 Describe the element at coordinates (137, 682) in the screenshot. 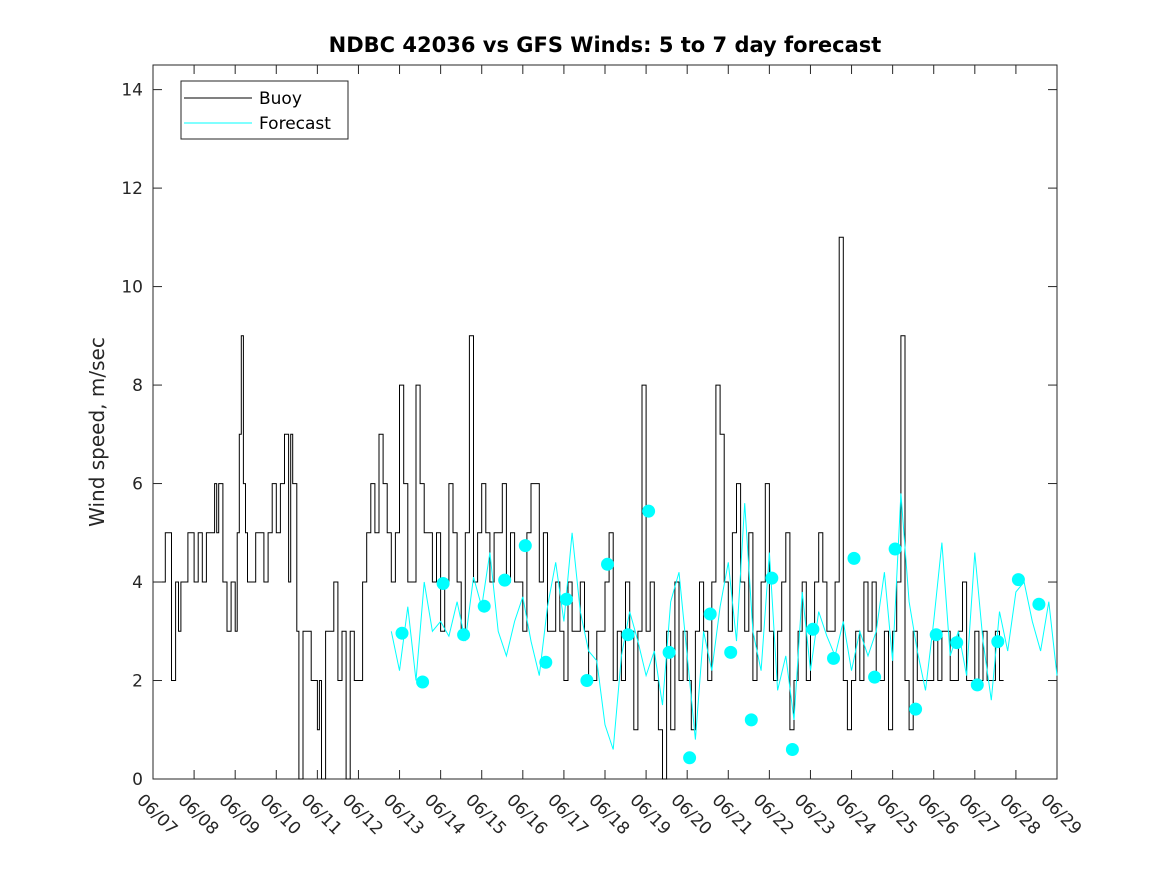

I see `y-tick-label: 2` at that location.